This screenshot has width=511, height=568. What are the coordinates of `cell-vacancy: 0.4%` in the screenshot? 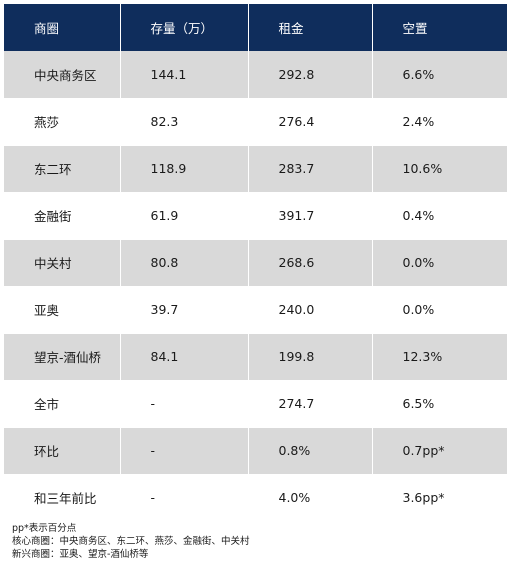 It's located at (439, 216).